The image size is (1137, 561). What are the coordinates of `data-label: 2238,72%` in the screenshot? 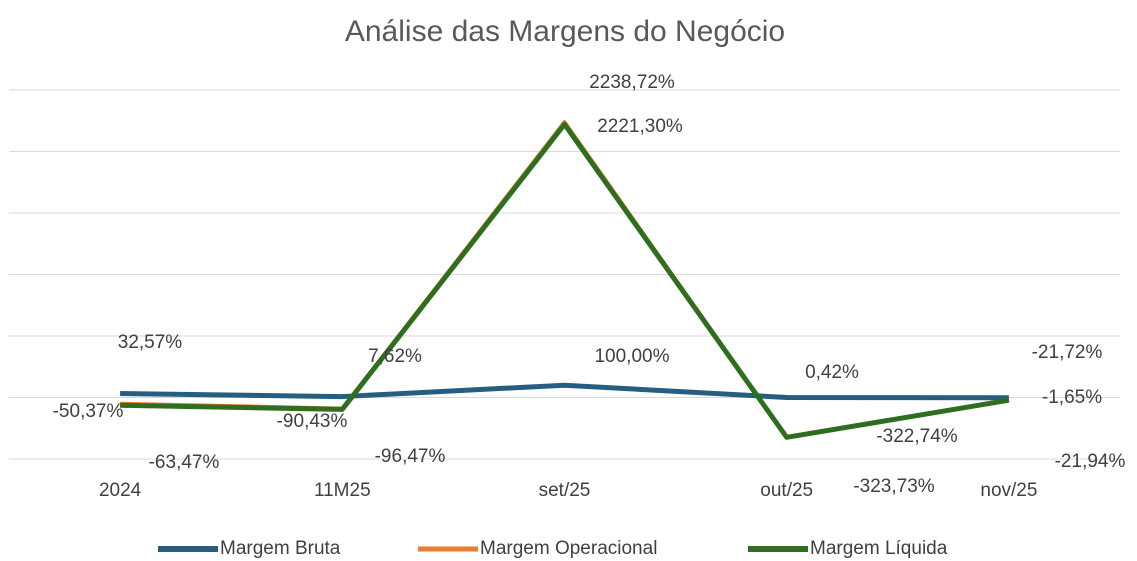 It's located at (632, 82).